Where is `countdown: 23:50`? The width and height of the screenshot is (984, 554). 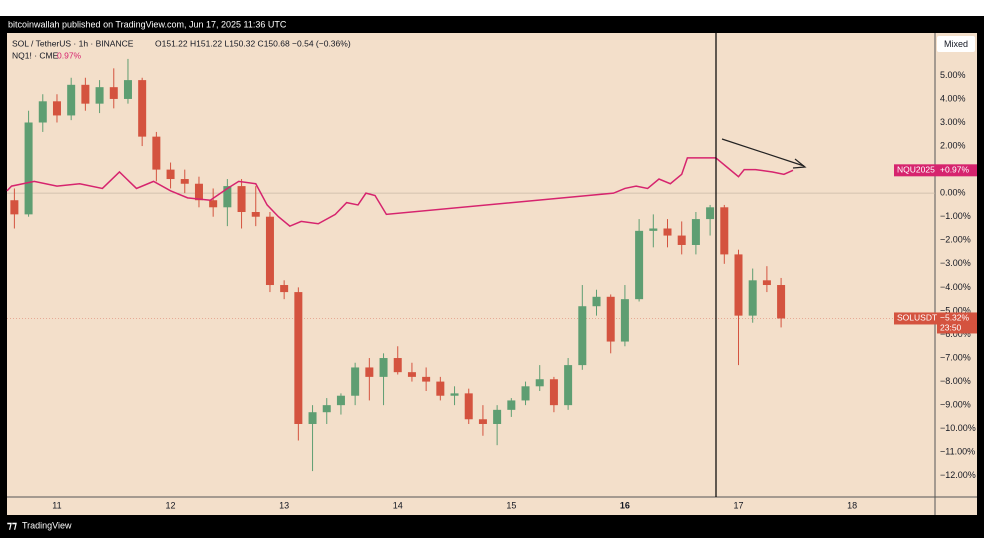
countdown: 23:50 is located at coordinates (951, 328).